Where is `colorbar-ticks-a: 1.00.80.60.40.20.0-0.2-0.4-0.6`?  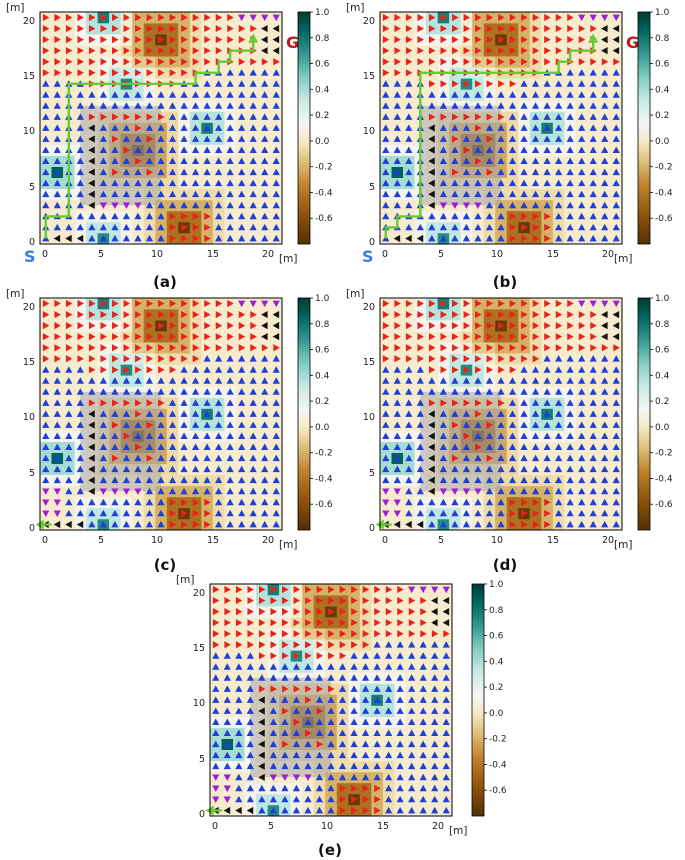 colorbar-ticks-a: 1.00.80.60.40.20.0-0.2-0.4-0.6 is located at coordinates (321, 116).